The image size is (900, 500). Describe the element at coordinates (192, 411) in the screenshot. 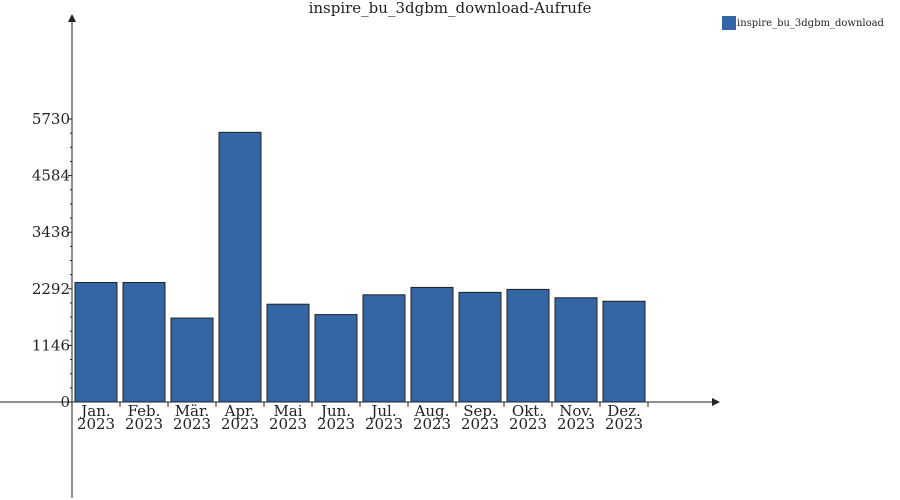

I see `x-tick-label-month: Mär.` at that location.